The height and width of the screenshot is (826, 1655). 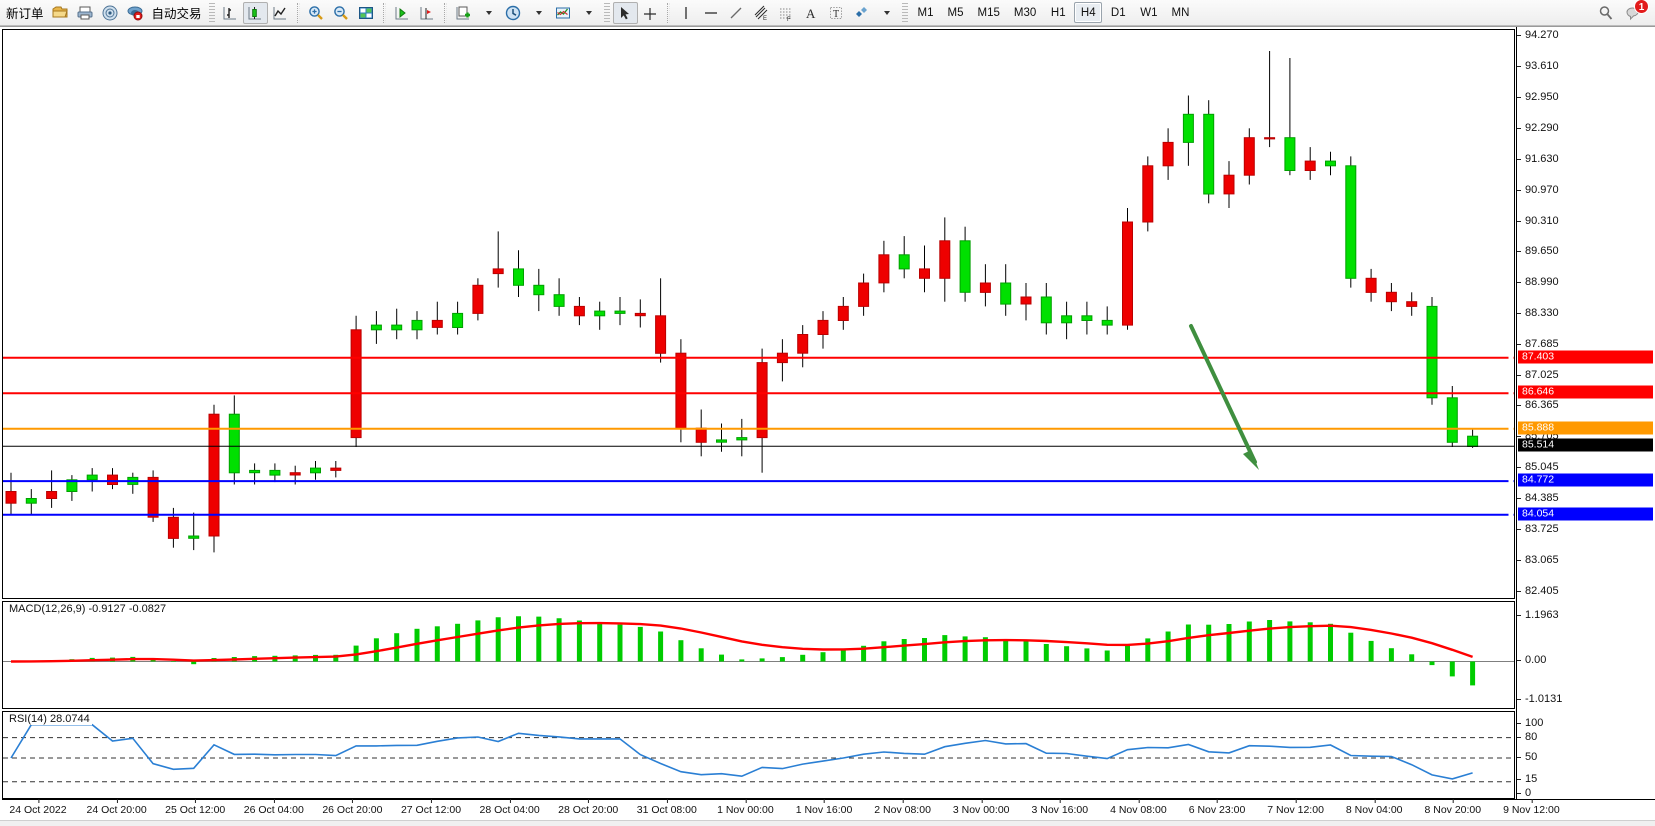 I want to click on time-tick: 2 Nov 08:00, so click(x=902, y=807).